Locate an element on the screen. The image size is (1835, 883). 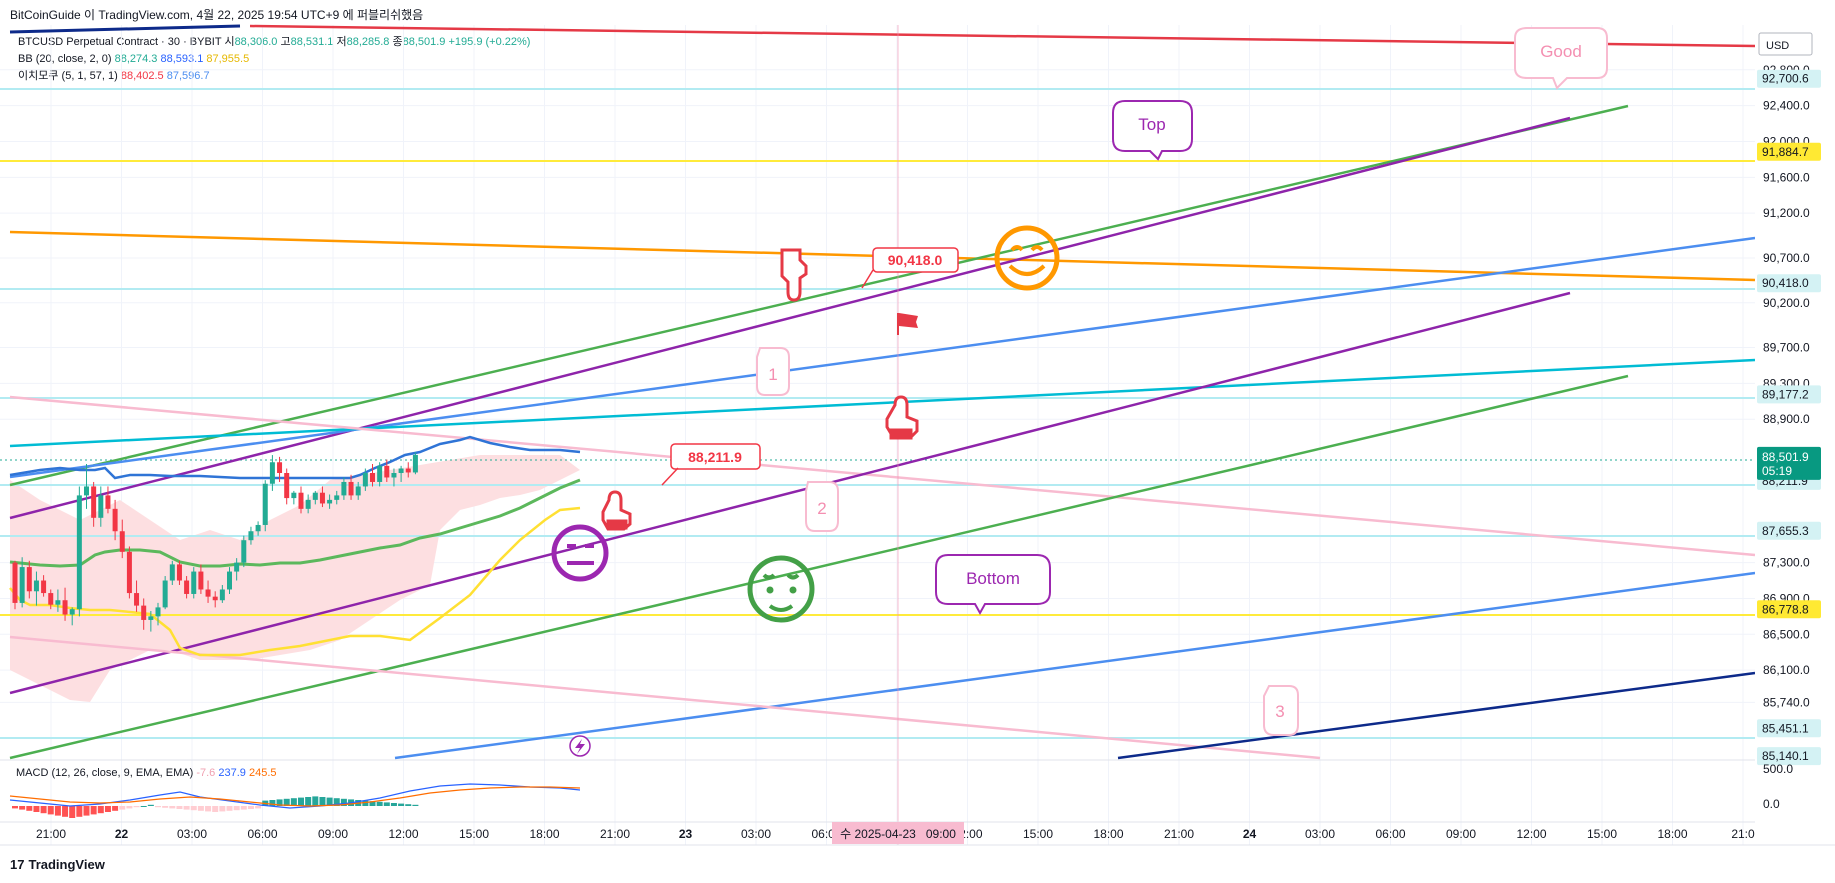
ichimoku-yellow-line is located at coordinates (295, 581).